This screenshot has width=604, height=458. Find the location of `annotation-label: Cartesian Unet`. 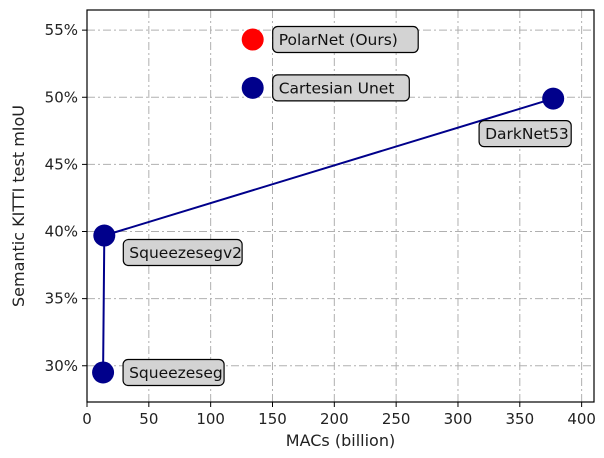

annotation-label: Cartesian Unet is located at coordinates (337, 88).